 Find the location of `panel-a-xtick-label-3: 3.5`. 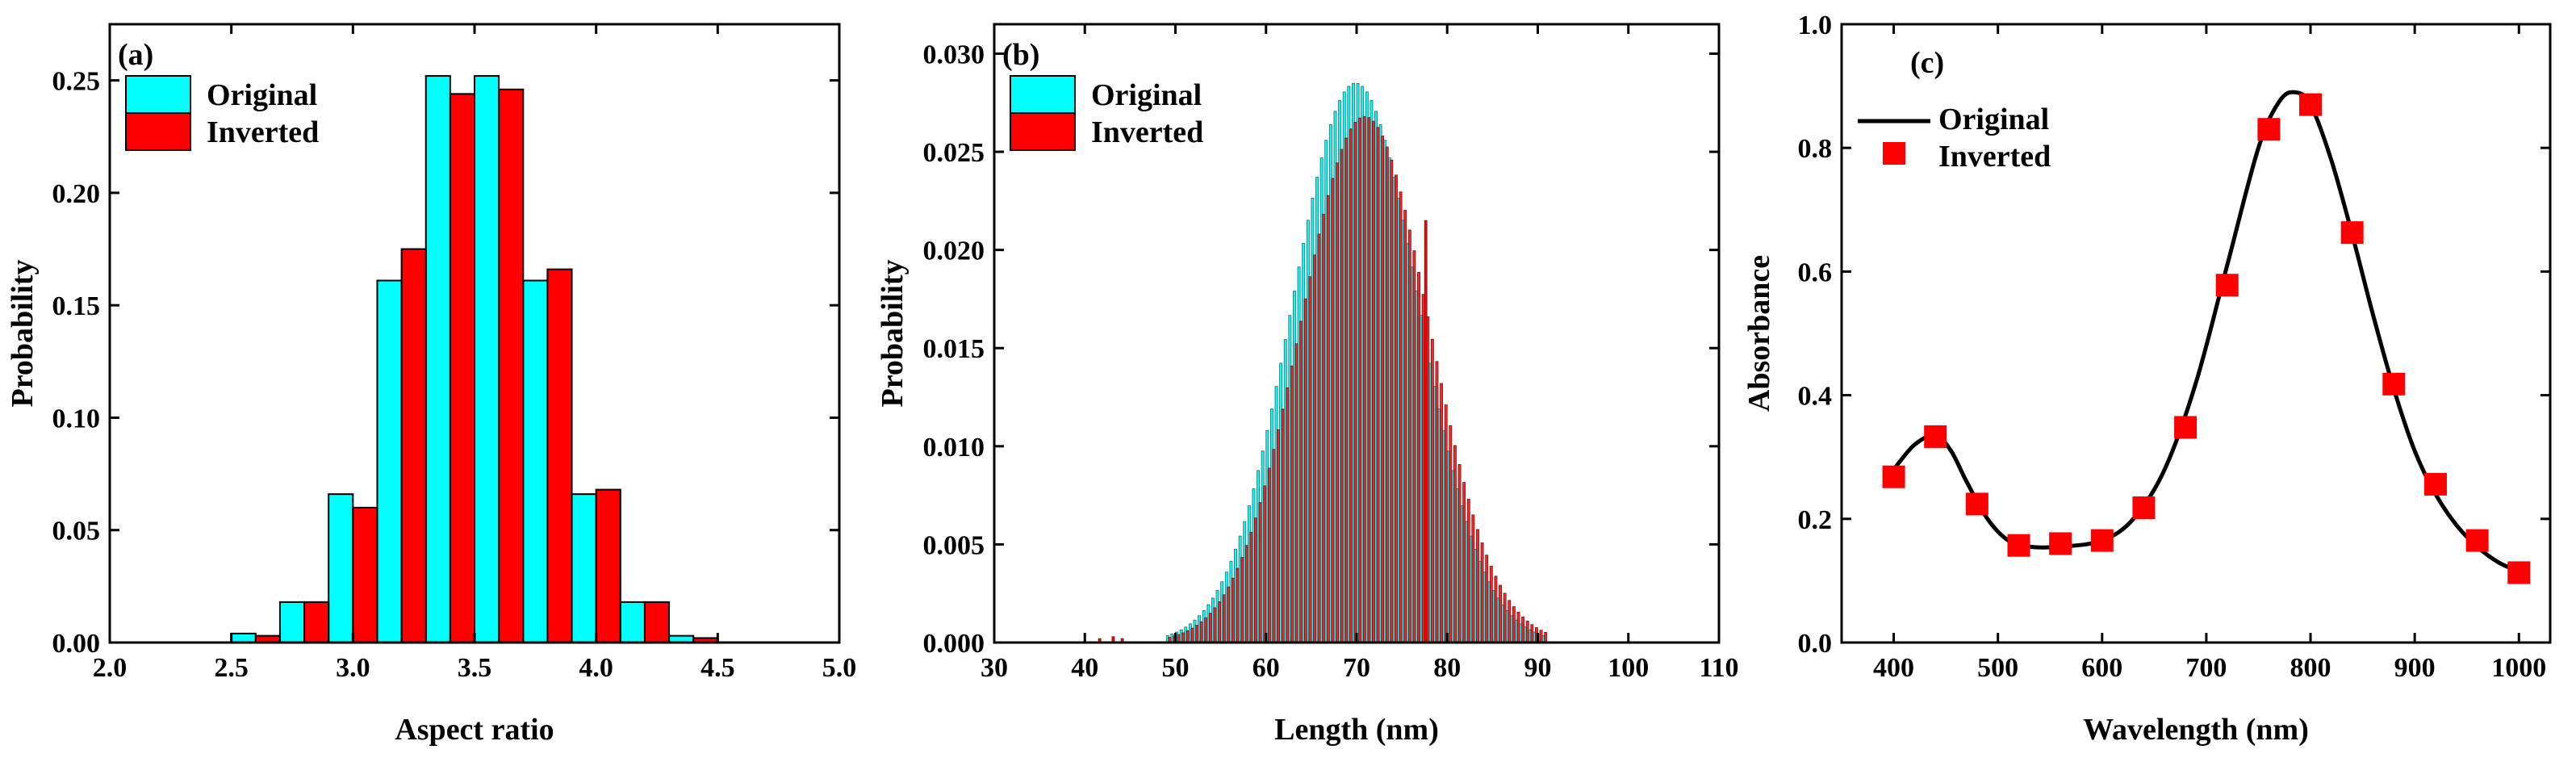

panel-a-xtick-label-3: 3.5 is located at coordinates (475, 668).